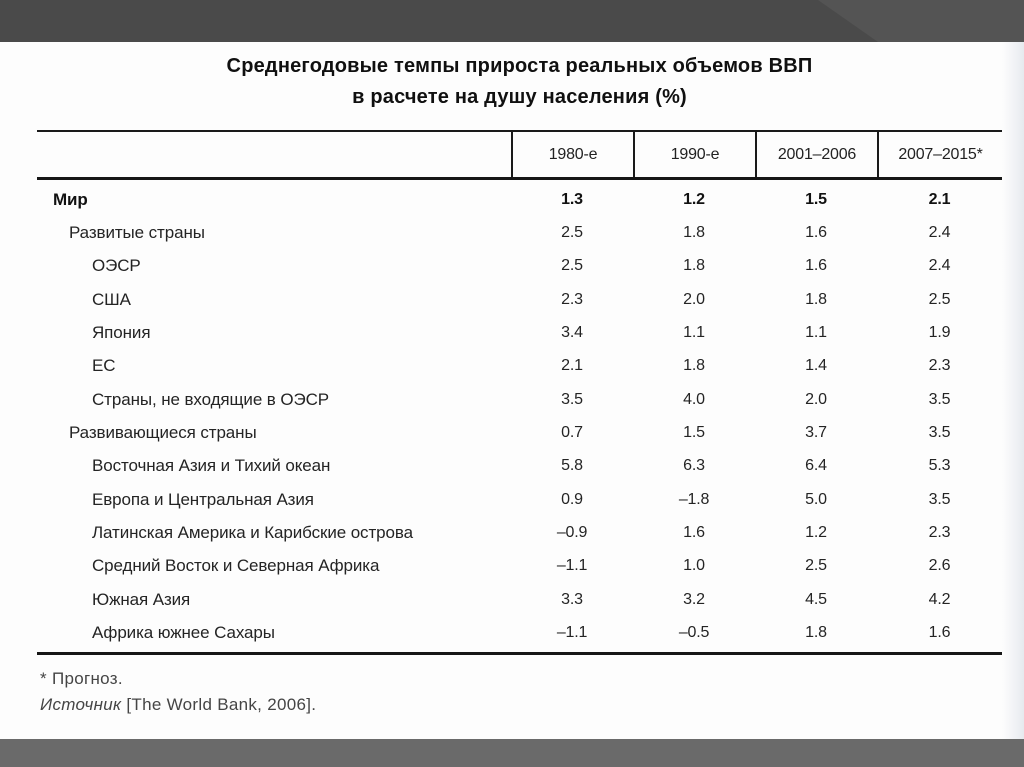 Image resolution: width=1024 pixels, height=767 pixels. I want to click on slide-title-line2: в расчете на душу населения (%), so click(519, 97).